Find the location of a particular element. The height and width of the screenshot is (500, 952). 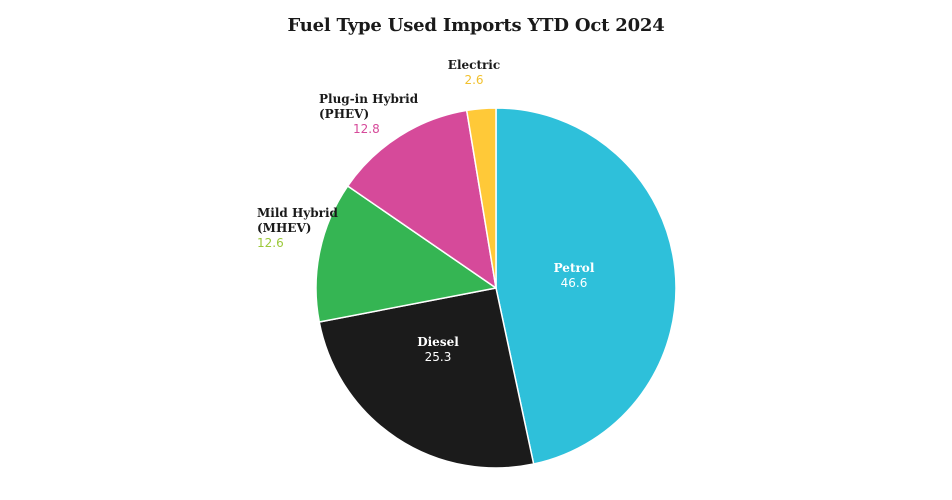

pie-slice-electric is located at coordinates (481, 198).